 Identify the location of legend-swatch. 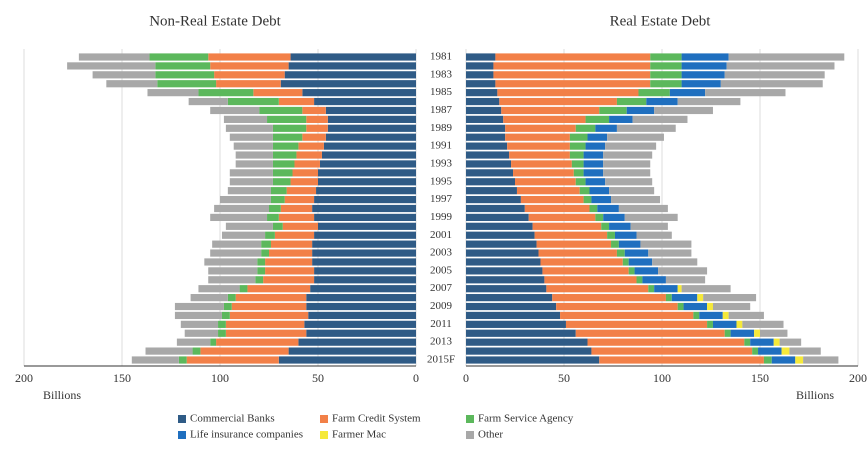
(182, 435).